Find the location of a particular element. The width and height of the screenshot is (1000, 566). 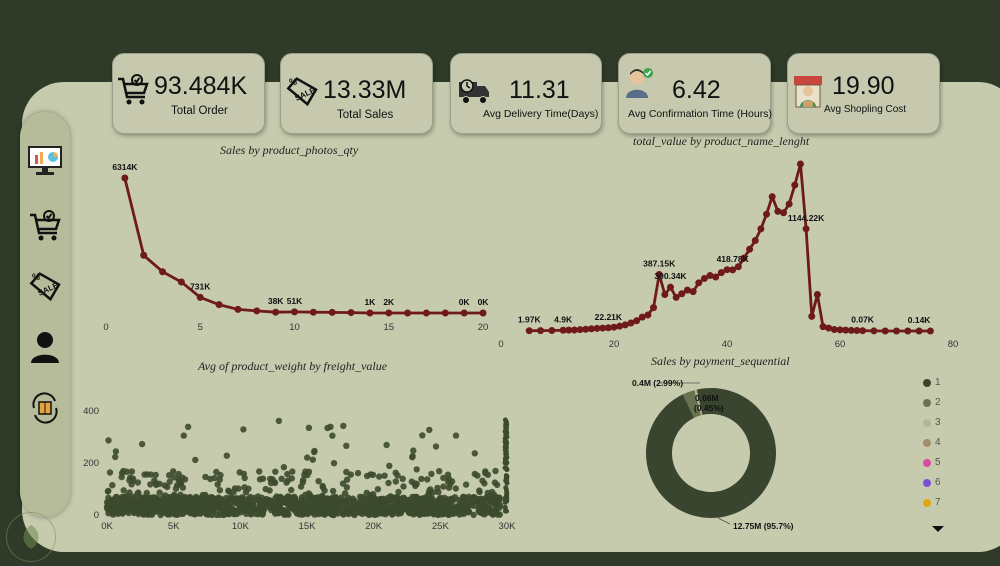

y-tick-label: 200 is located at coordinates (91, 463).